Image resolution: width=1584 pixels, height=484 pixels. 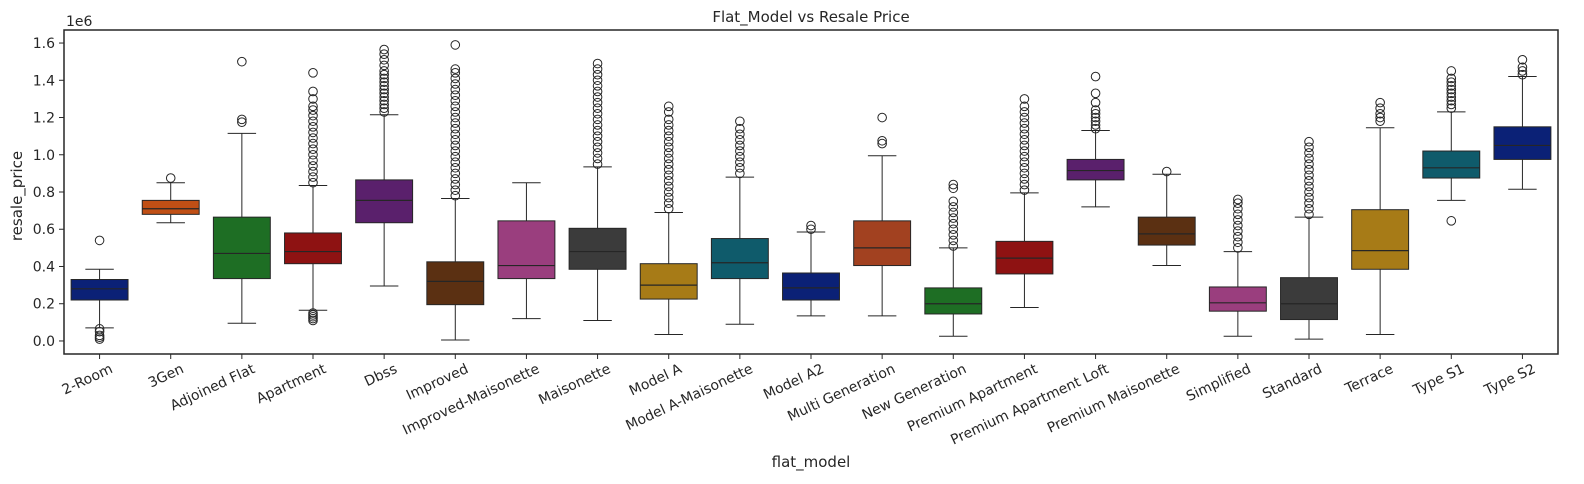 I want to click on x-tick-label: 3Gen, so click(x=166, y=376).